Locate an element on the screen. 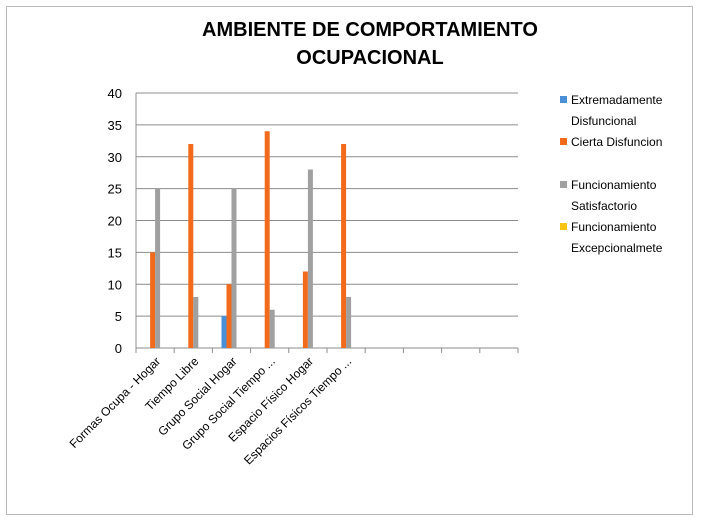  legend-label: Excepcionalmete is located at coordinates (617, 248).